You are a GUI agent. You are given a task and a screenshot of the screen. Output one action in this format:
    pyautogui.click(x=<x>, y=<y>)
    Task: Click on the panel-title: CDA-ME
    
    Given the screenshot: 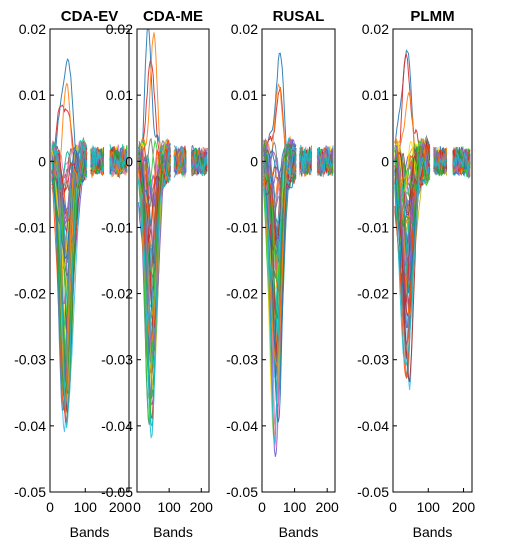 What is the action you would take?
    pyautogui.click(x=173, y=16)
    